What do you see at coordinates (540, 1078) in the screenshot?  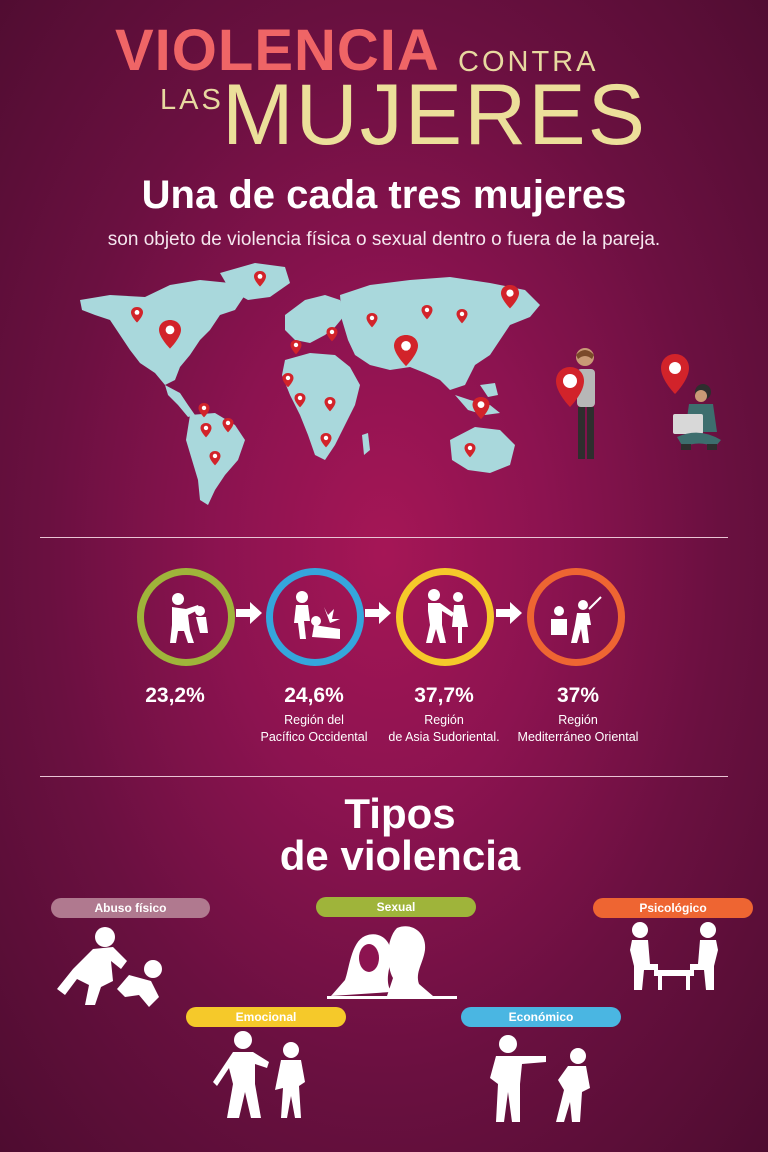 I see `economic-violence-icon` at bounding box center [540, 1078].